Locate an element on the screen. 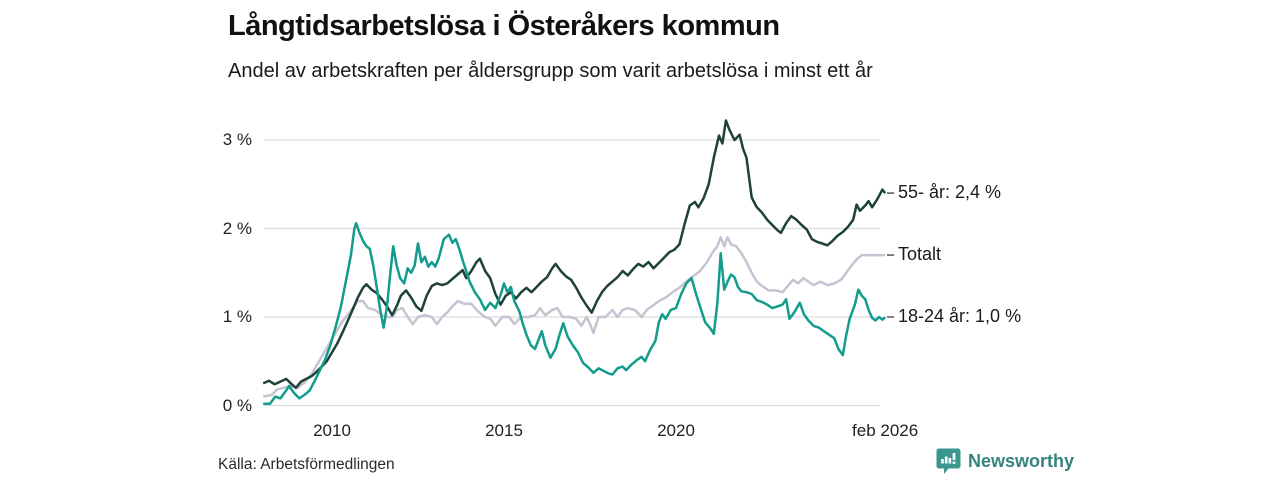  series-end-label-55-r: 55- år: 2,4 % is located at coordinates (950, 192).